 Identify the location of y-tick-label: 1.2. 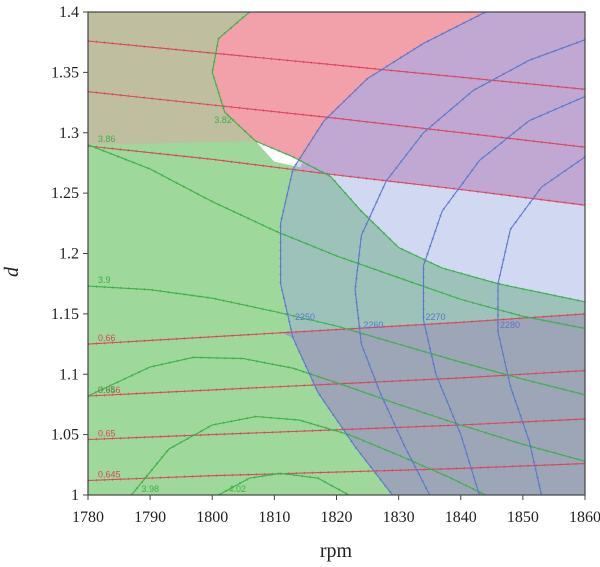
(69, 254).